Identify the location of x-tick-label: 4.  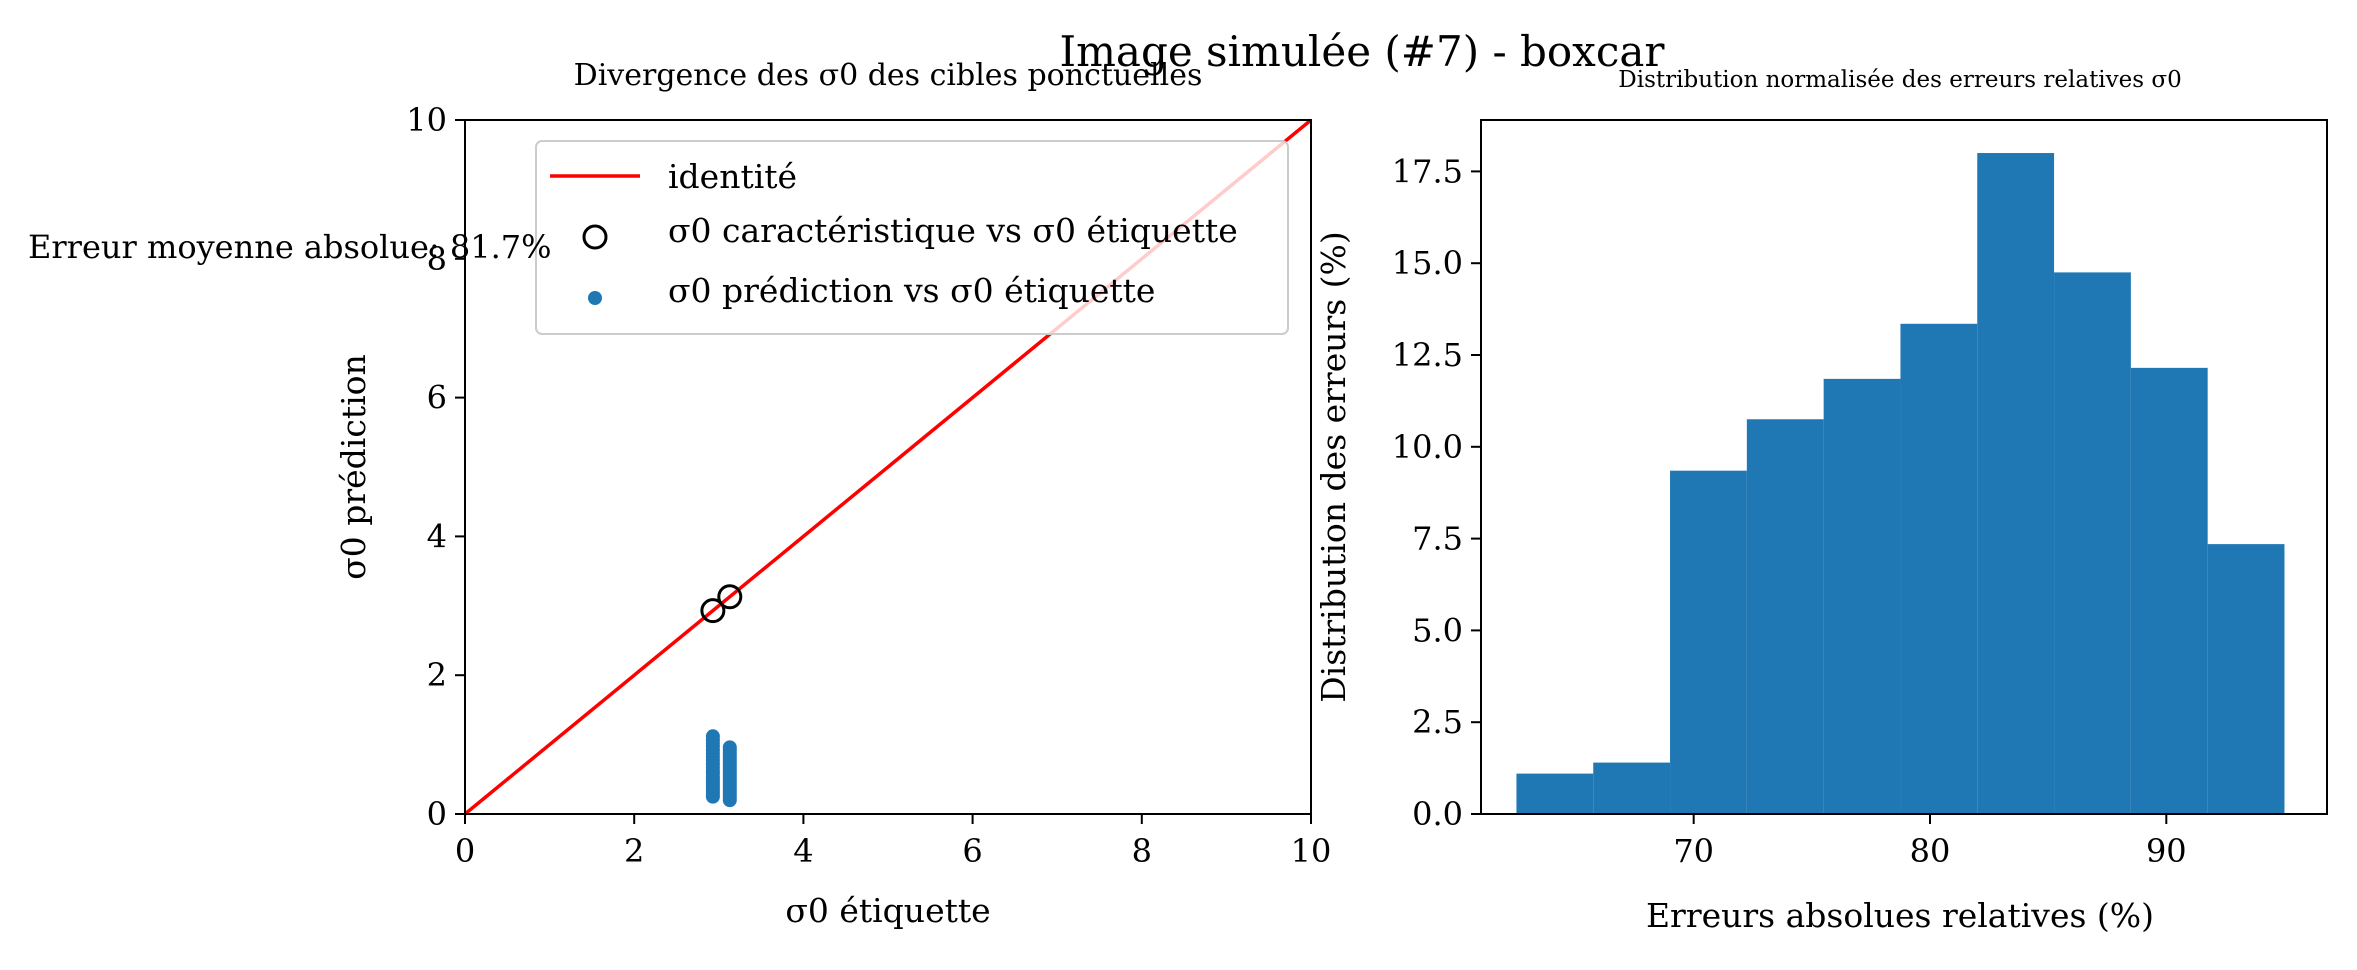
(803, 851).